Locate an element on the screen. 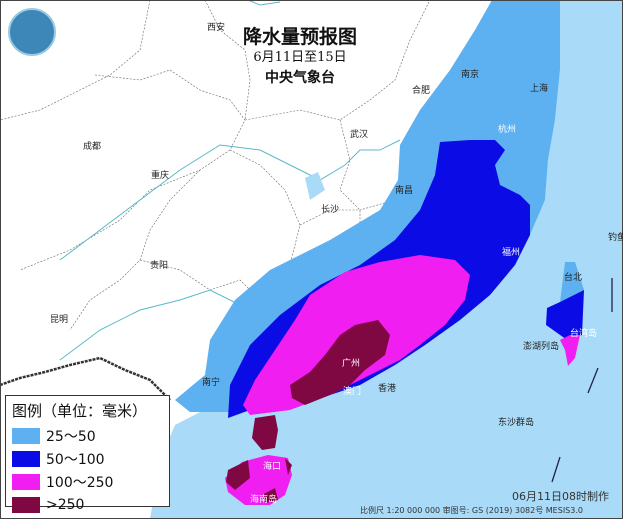  city-label: 上海 is located at coordinates (539, 89).